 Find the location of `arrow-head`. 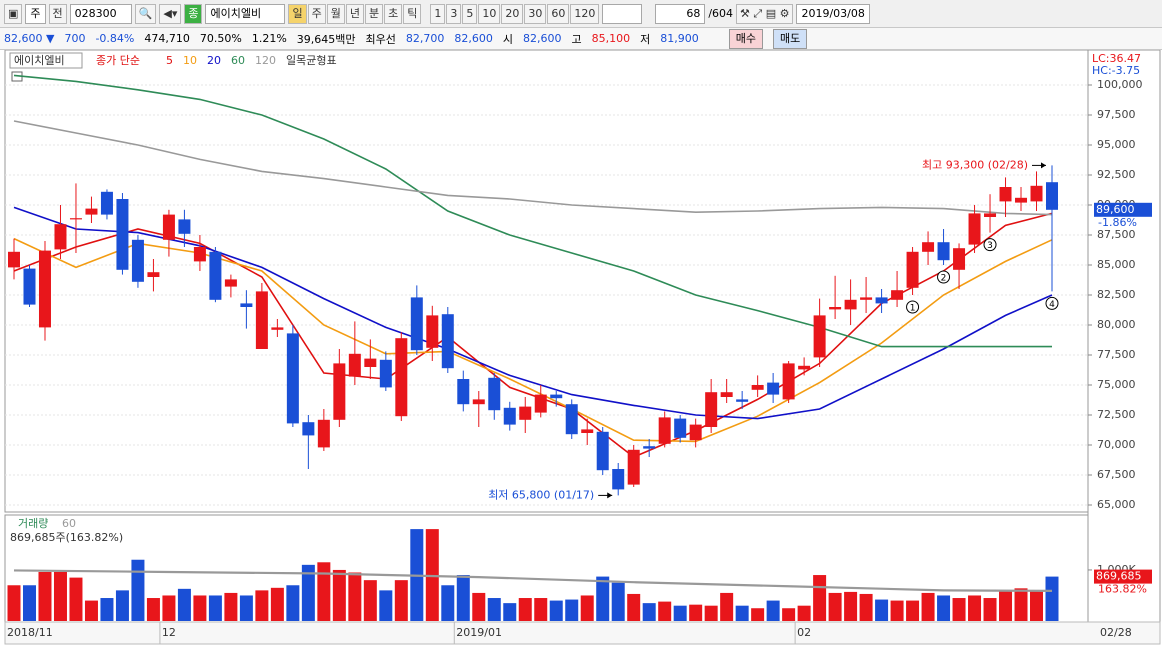

arrow-head is located at coordinates (1043, 165).